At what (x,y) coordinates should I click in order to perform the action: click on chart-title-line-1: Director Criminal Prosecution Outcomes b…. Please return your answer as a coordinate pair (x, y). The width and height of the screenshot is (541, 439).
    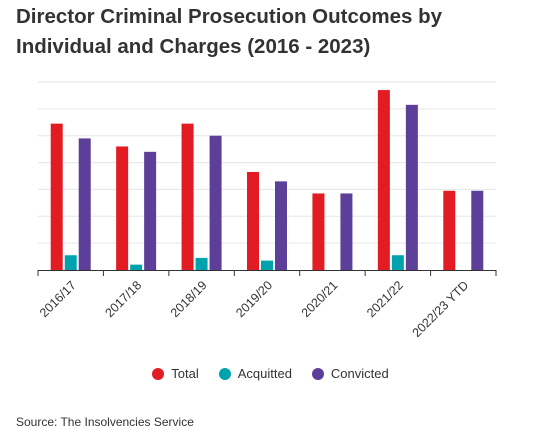
    Looking at the image, I should click on (229, 16).